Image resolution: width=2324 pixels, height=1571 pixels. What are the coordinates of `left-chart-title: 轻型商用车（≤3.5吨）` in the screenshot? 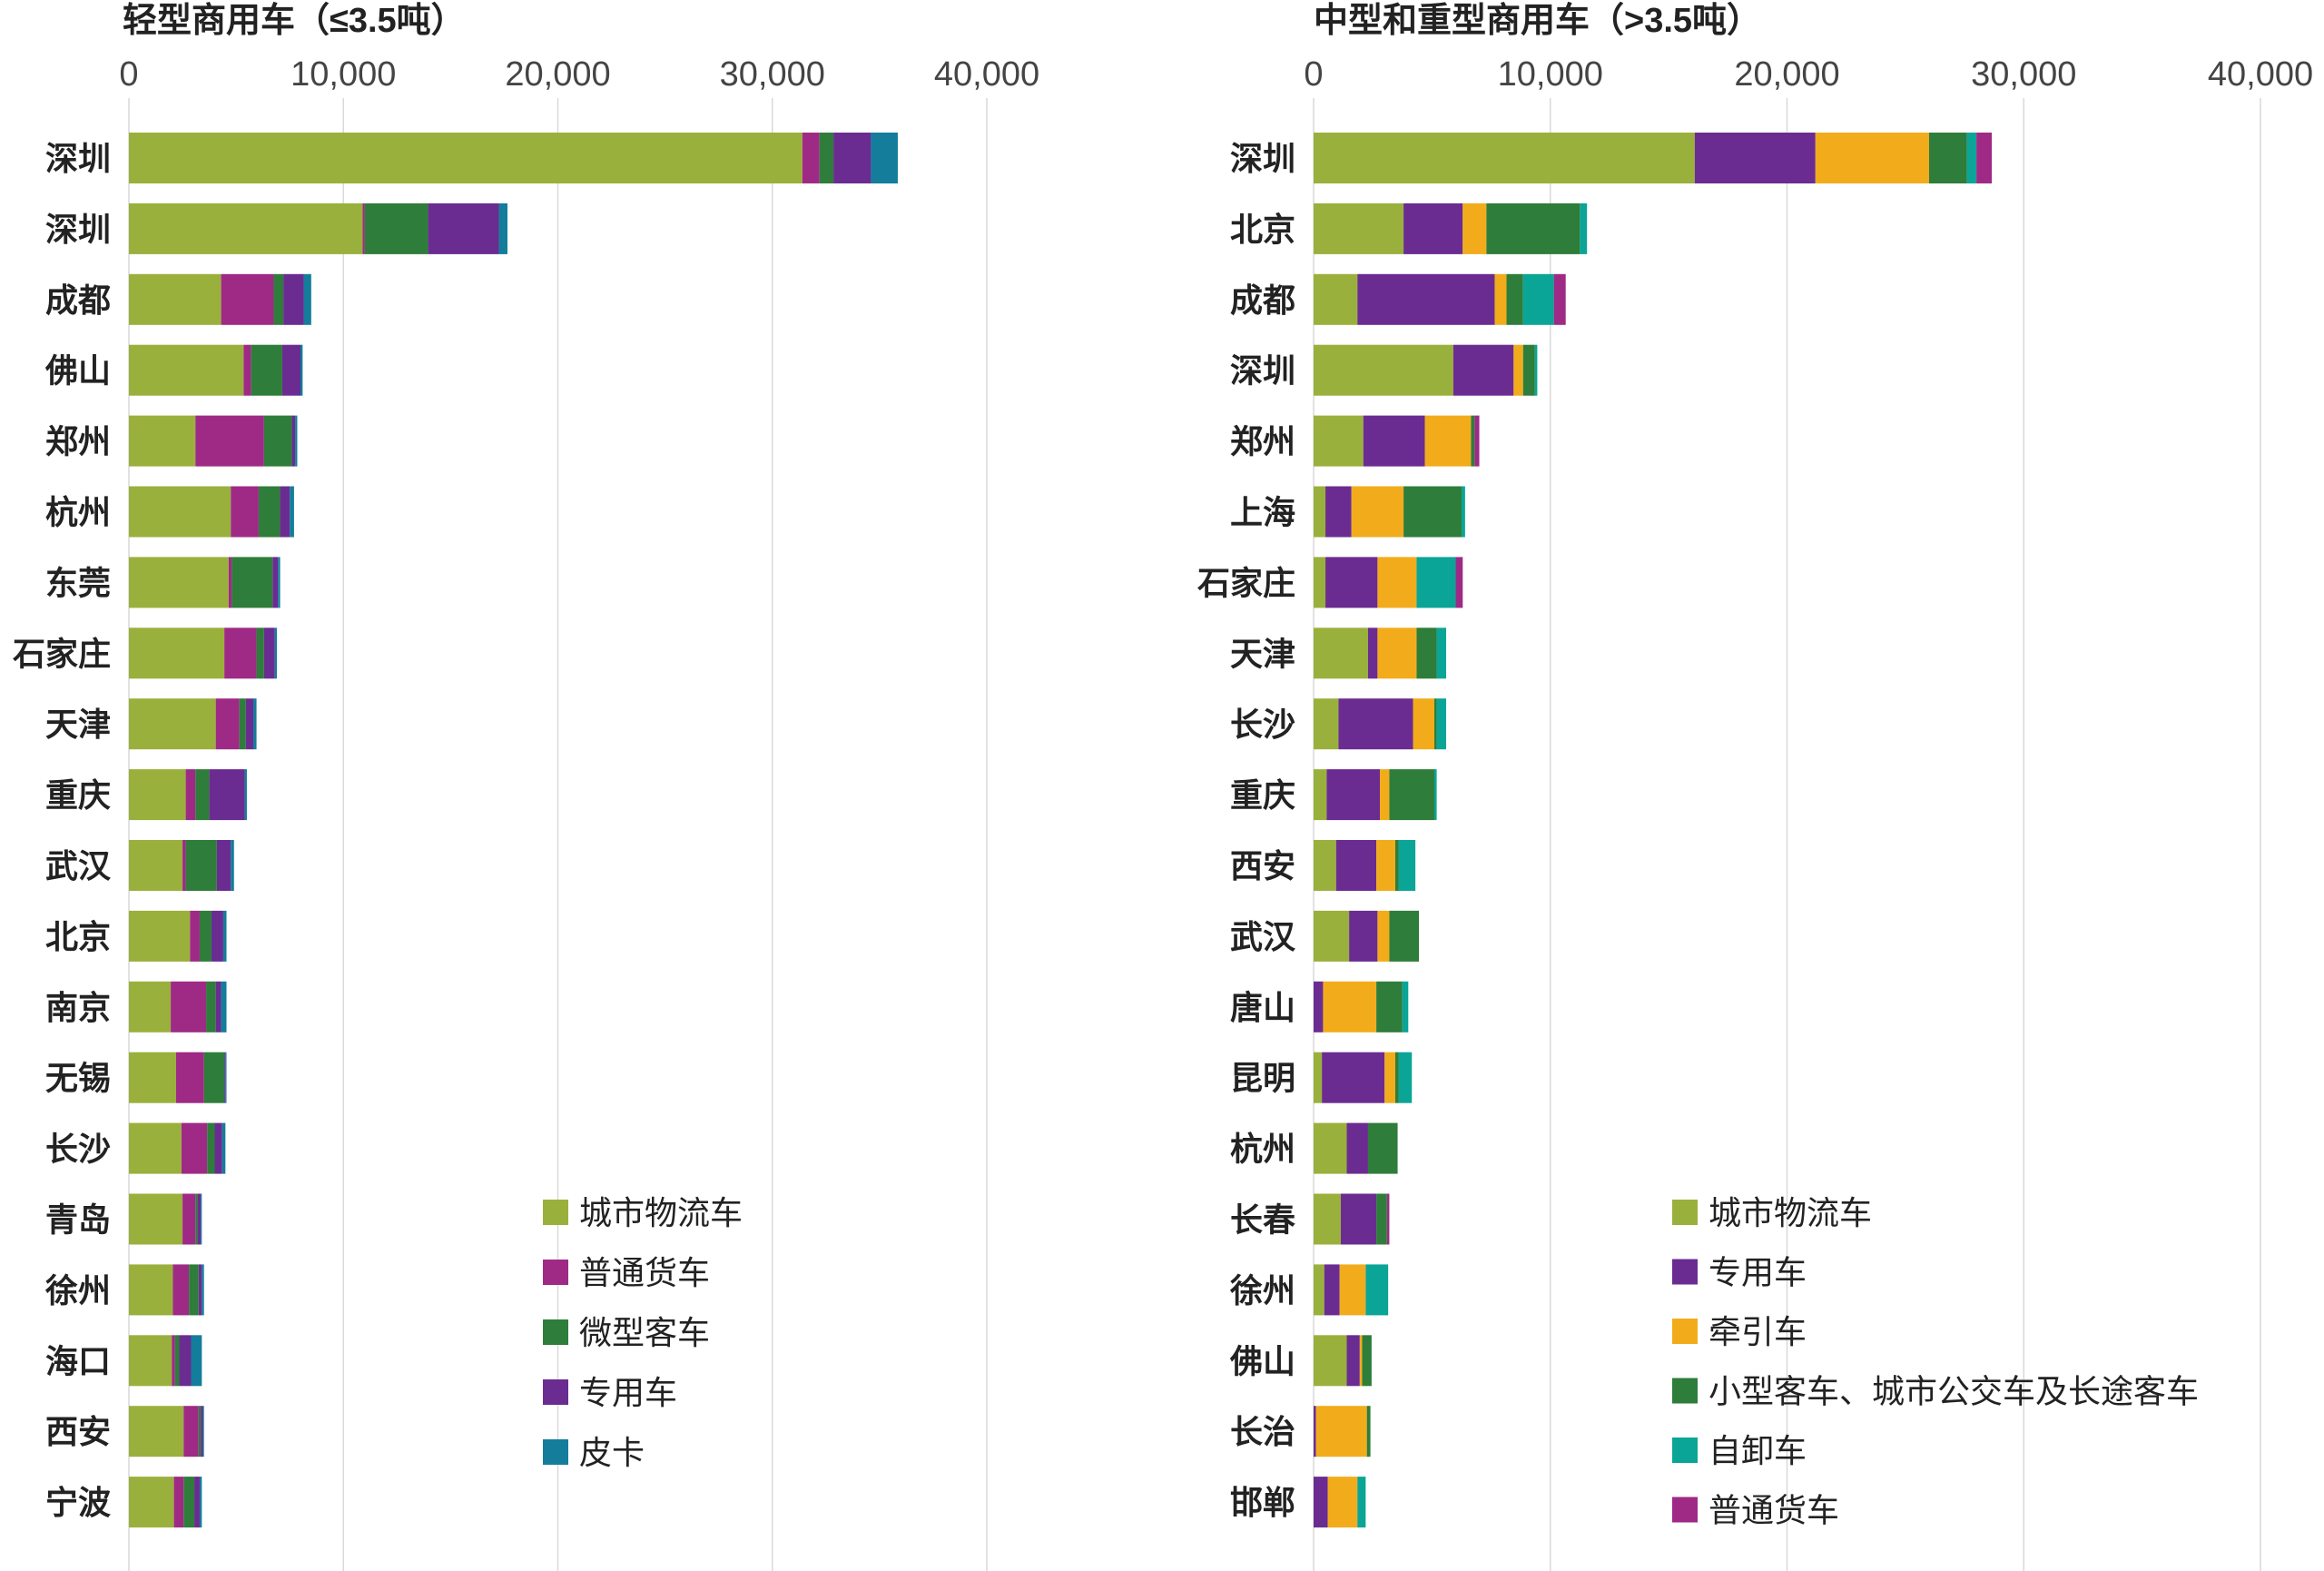 It's located at (294, 21).